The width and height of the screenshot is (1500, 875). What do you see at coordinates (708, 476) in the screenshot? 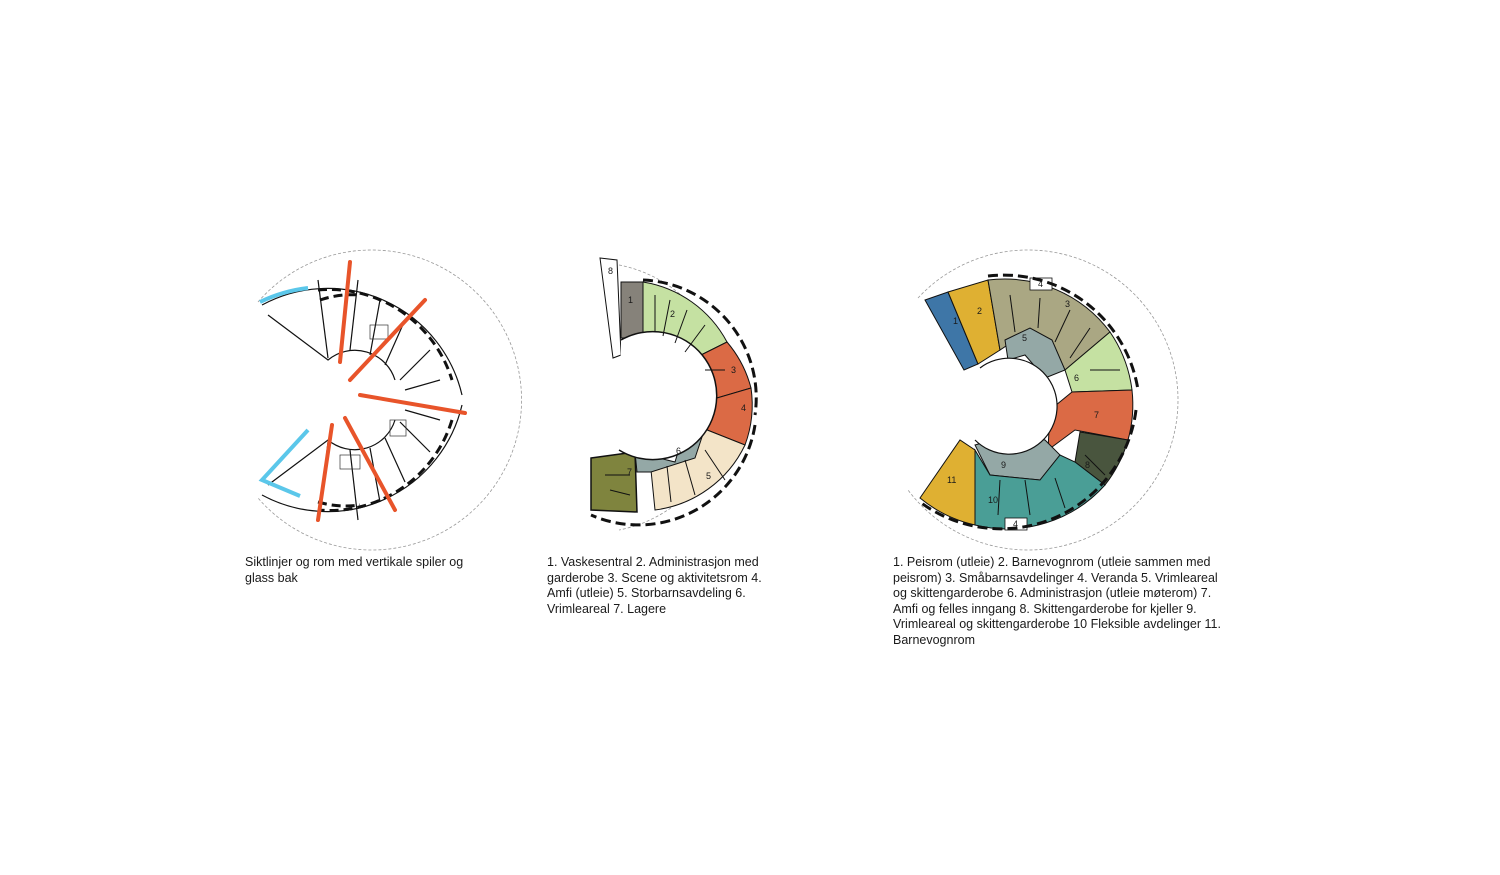
I see `plan2-label-5: 5` at bounding box center [708, 476].